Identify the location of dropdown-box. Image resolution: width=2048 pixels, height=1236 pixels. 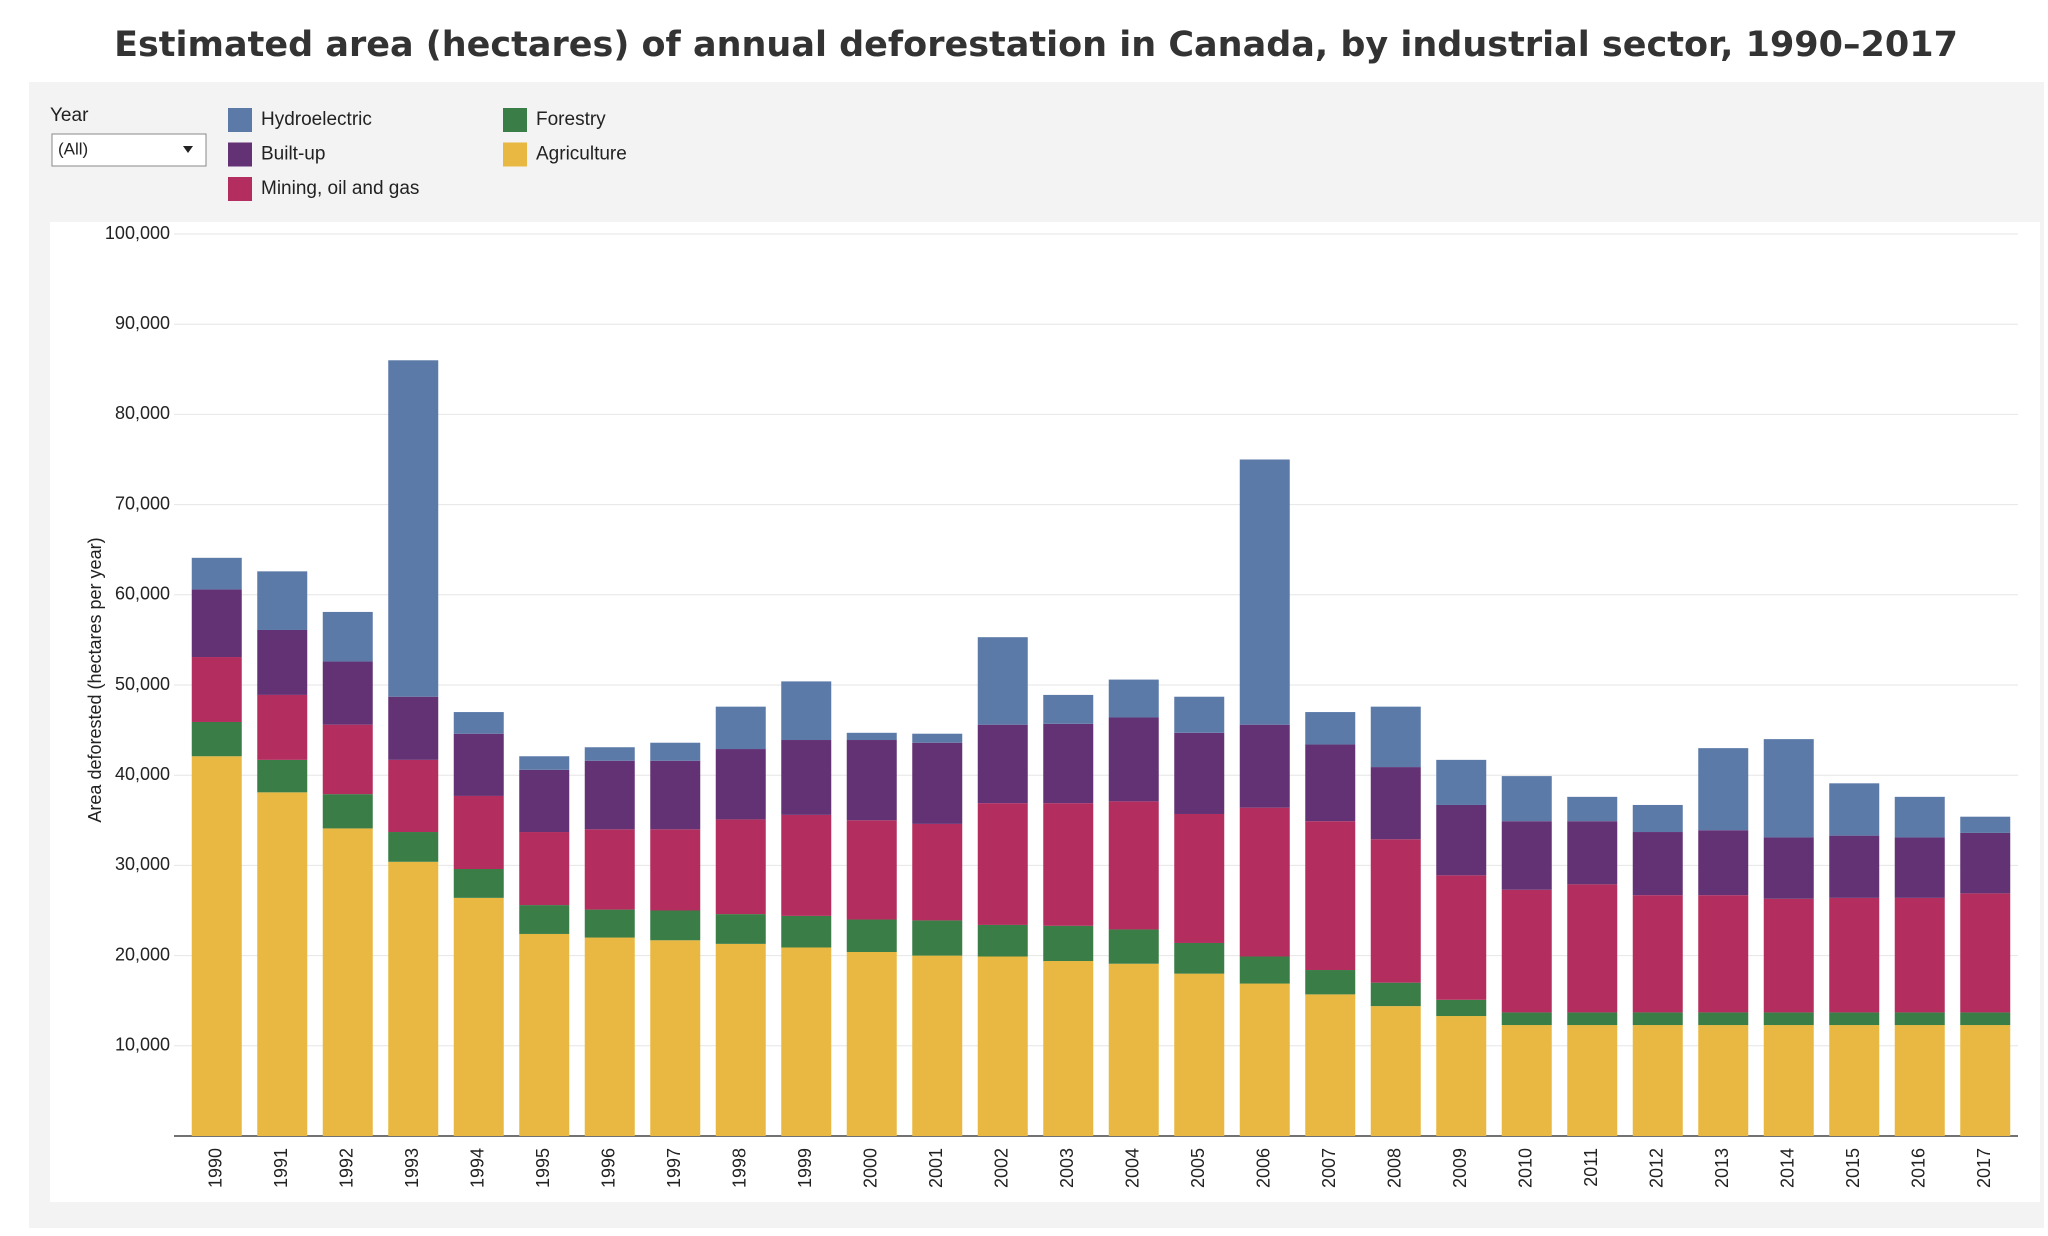
(129, 150).